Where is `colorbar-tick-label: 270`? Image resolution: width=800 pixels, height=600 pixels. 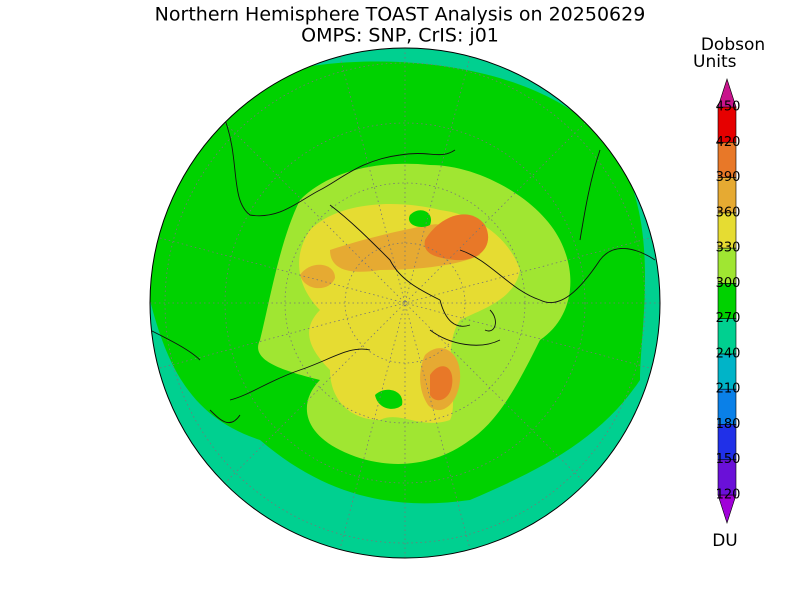 colorbar-tick-label: 270 is located at coordinates (728, 318).